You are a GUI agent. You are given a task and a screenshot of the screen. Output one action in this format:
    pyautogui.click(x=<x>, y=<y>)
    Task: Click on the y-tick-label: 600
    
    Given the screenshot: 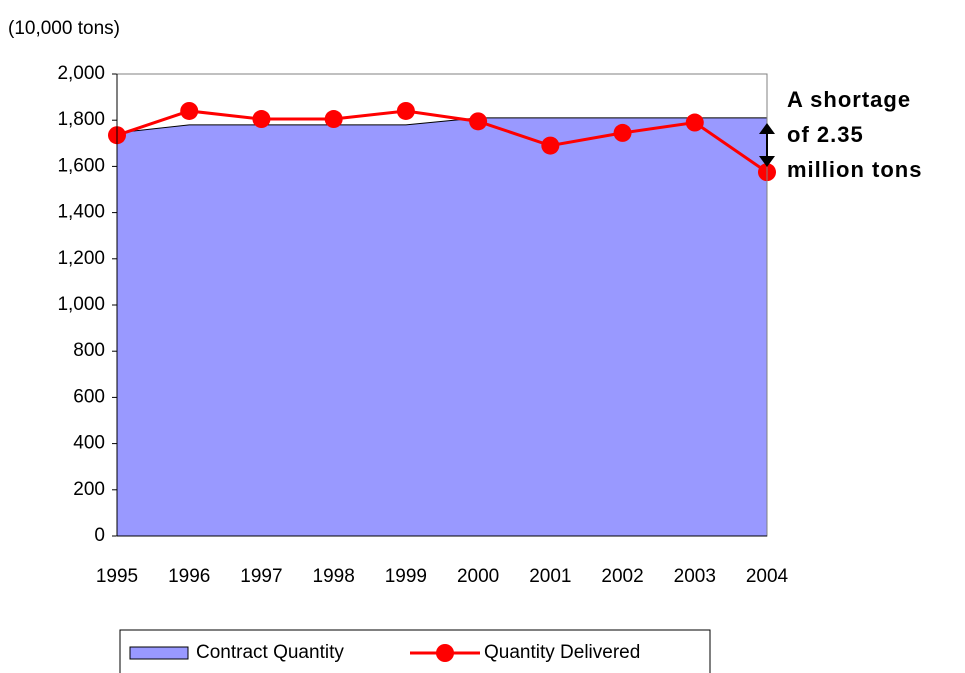 What is the action you would take?
    pyautogui.click(x=89, y=396)
    